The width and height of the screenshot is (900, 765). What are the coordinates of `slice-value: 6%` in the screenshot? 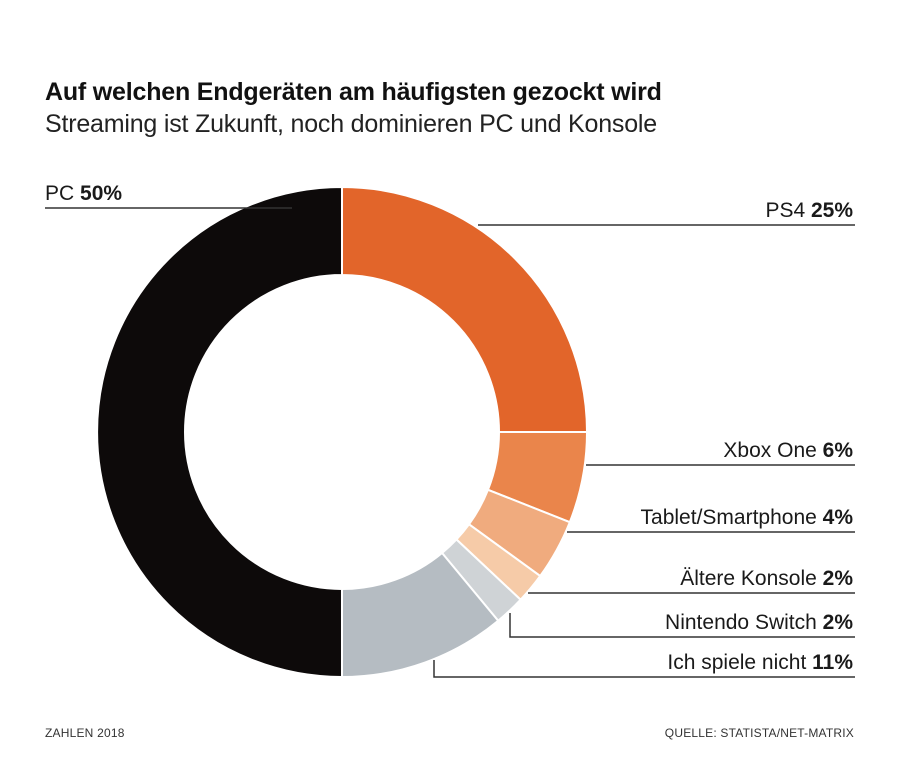 It's located at (838, 450).